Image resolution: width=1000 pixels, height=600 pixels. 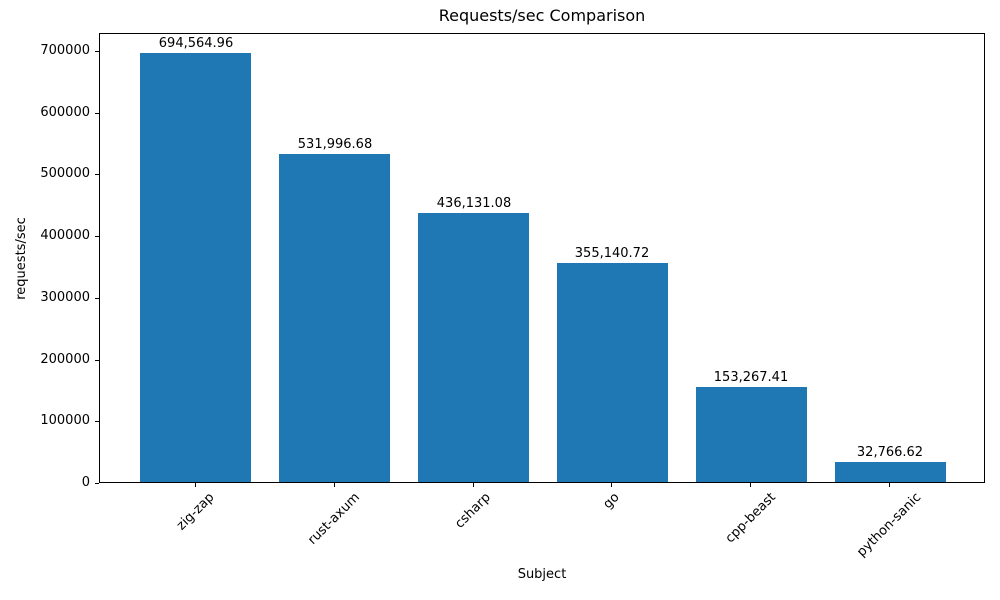 I want to click on bar-zig-zap, so click(x=195, y=267).